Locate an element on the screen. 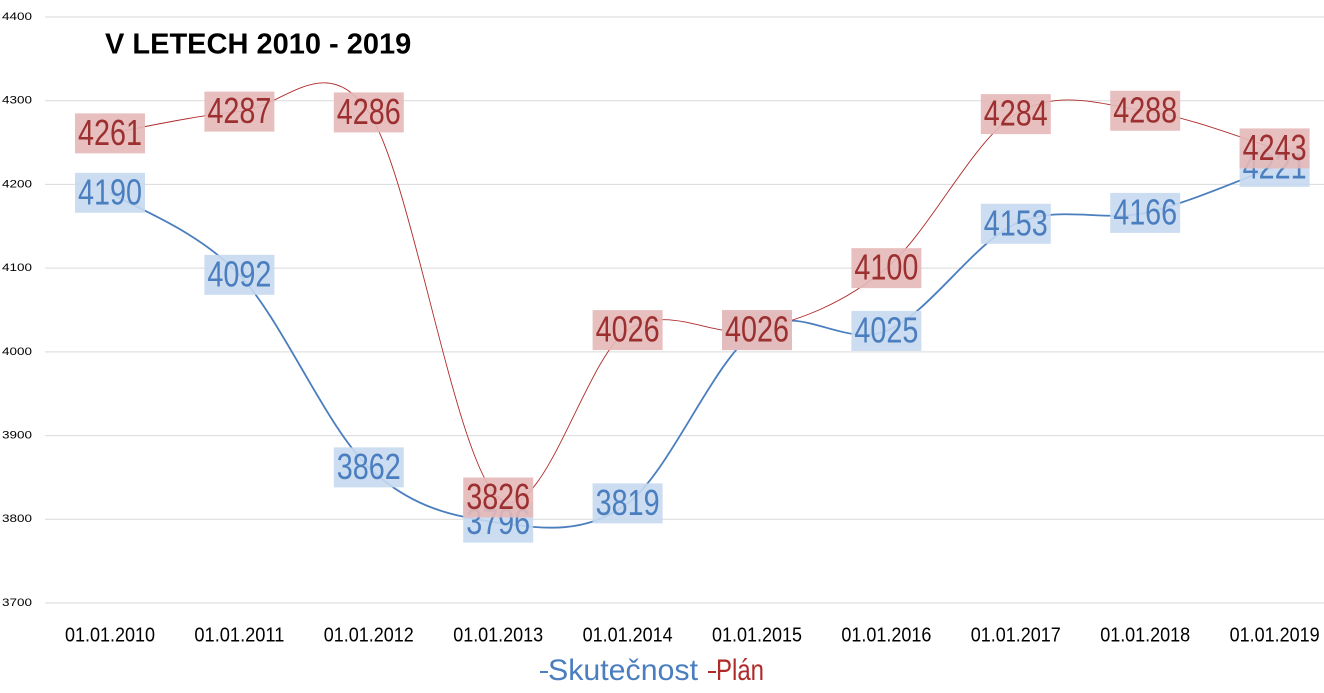  data-label: 4166 is located at coordinates (1145, 211).